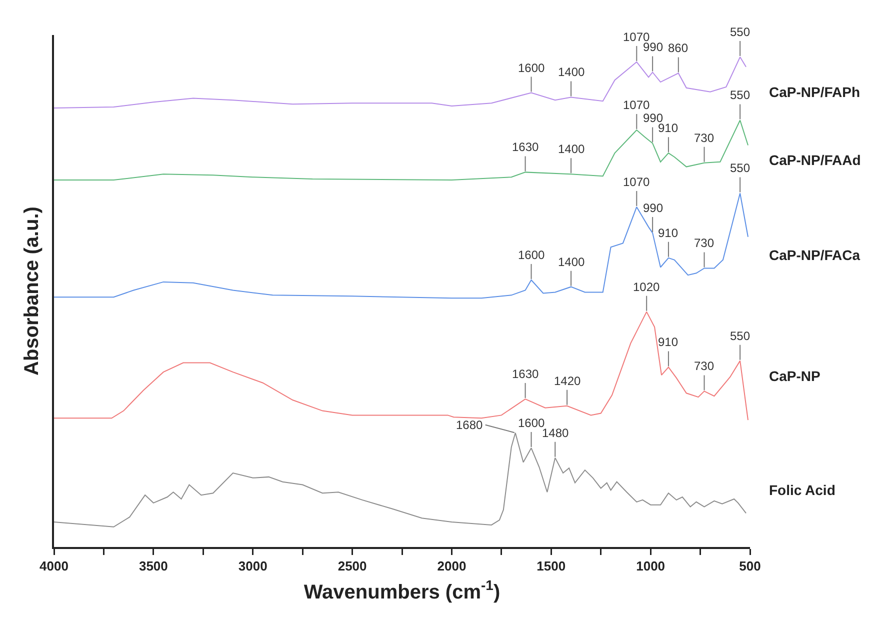  Describe the element at coordinates (551, 566) in the screenshot. I see `x-tick-label: 1500` at that location.